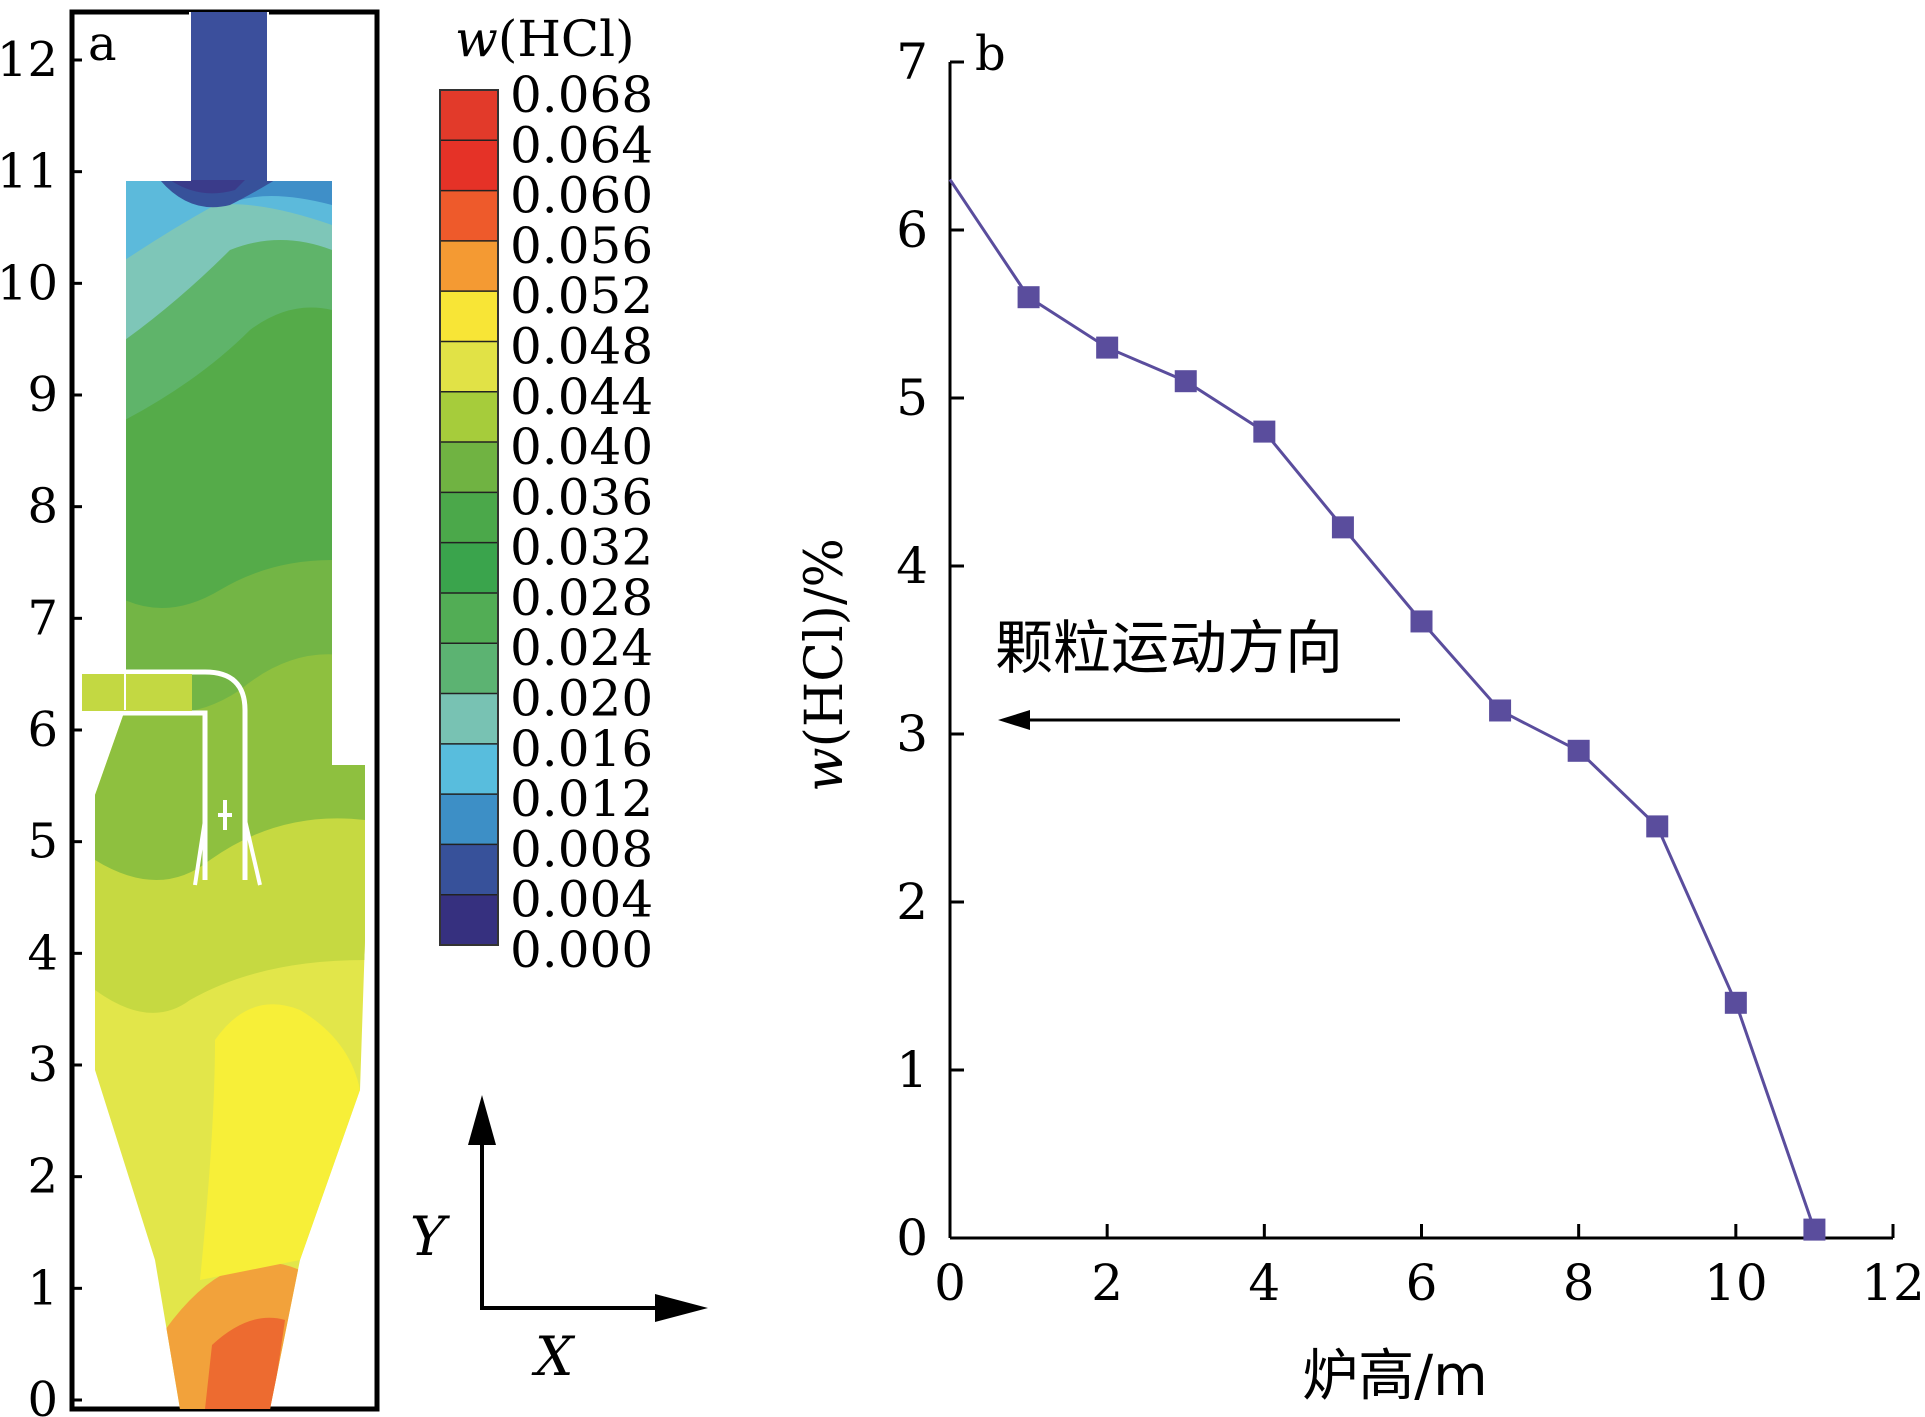 The width and height of the screenshot is (1925, 1417). Describe the element at coordinates (29, 283) in the screenshot. I see `panel-a-y-tick-label: 10` at that location.